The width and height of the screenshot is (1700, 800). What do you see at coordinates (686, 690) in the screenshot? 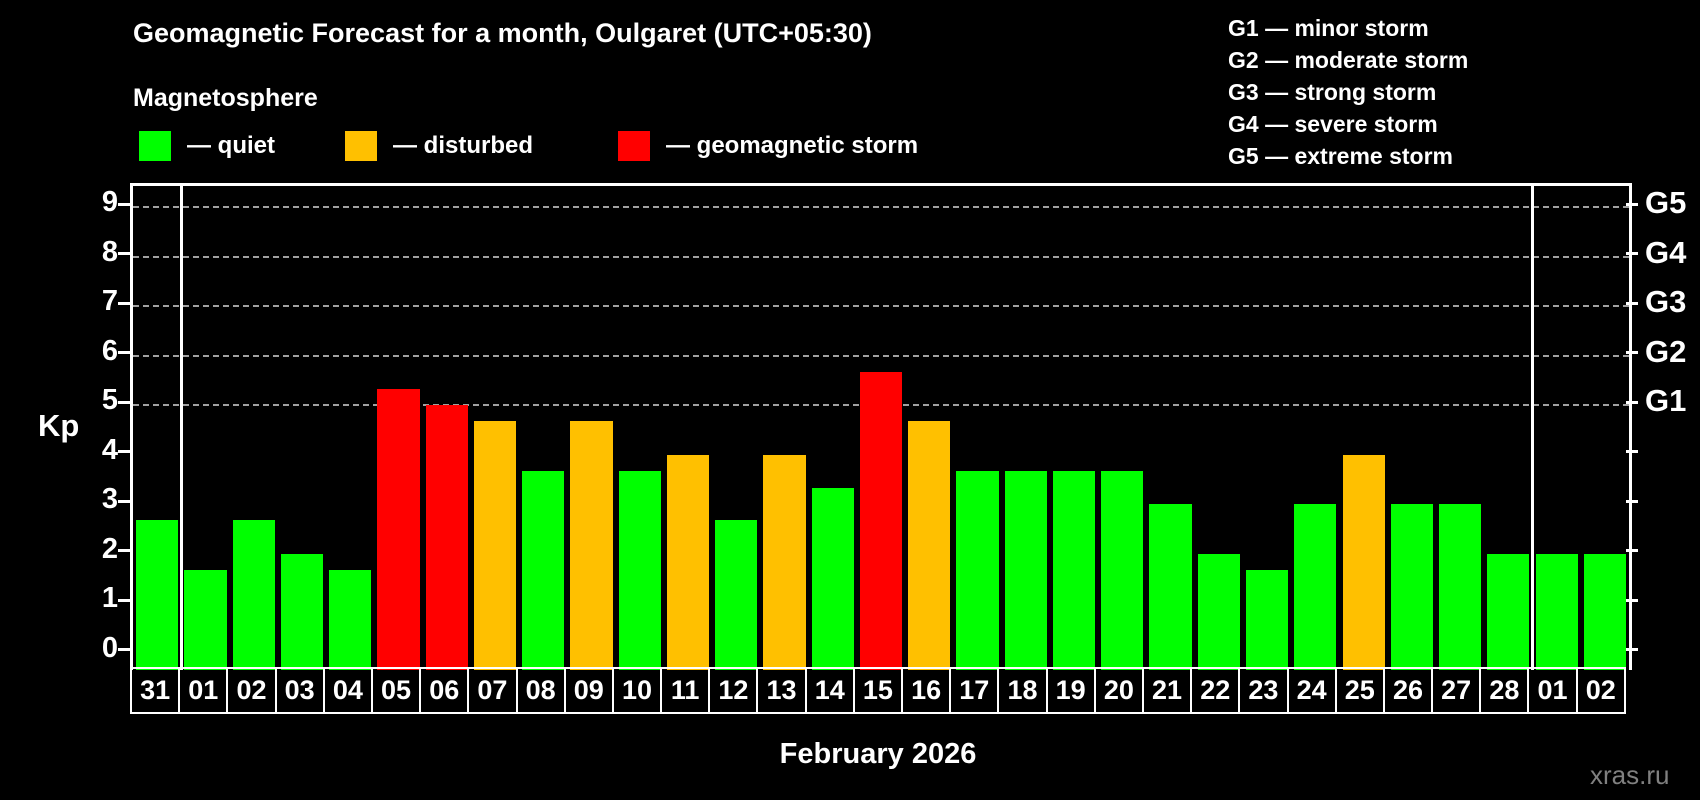
I see `day-label-11-11: 11` at bounding box center [686, 690].